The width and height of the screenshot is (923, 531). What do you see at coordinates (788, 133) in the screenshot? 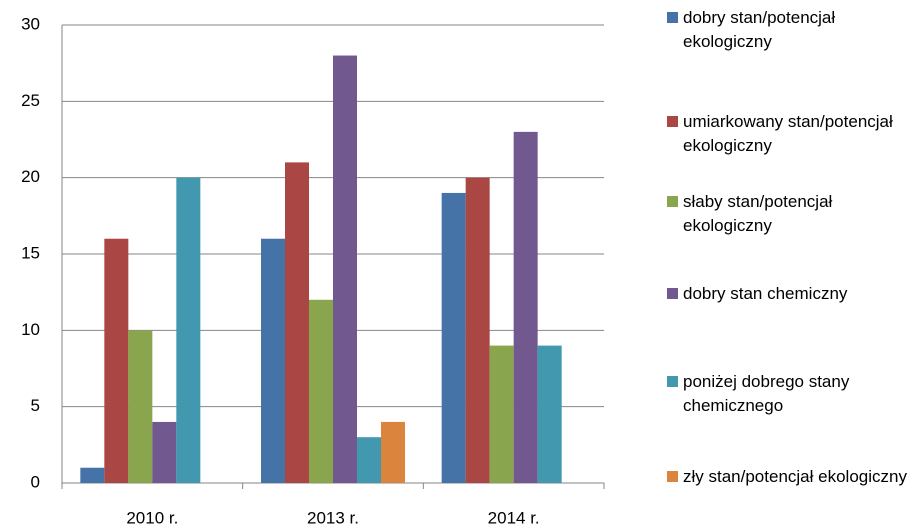
I see `legend-label: umiarkowany stan/potencjał ekologiczny` at bounding box center [788, 133].